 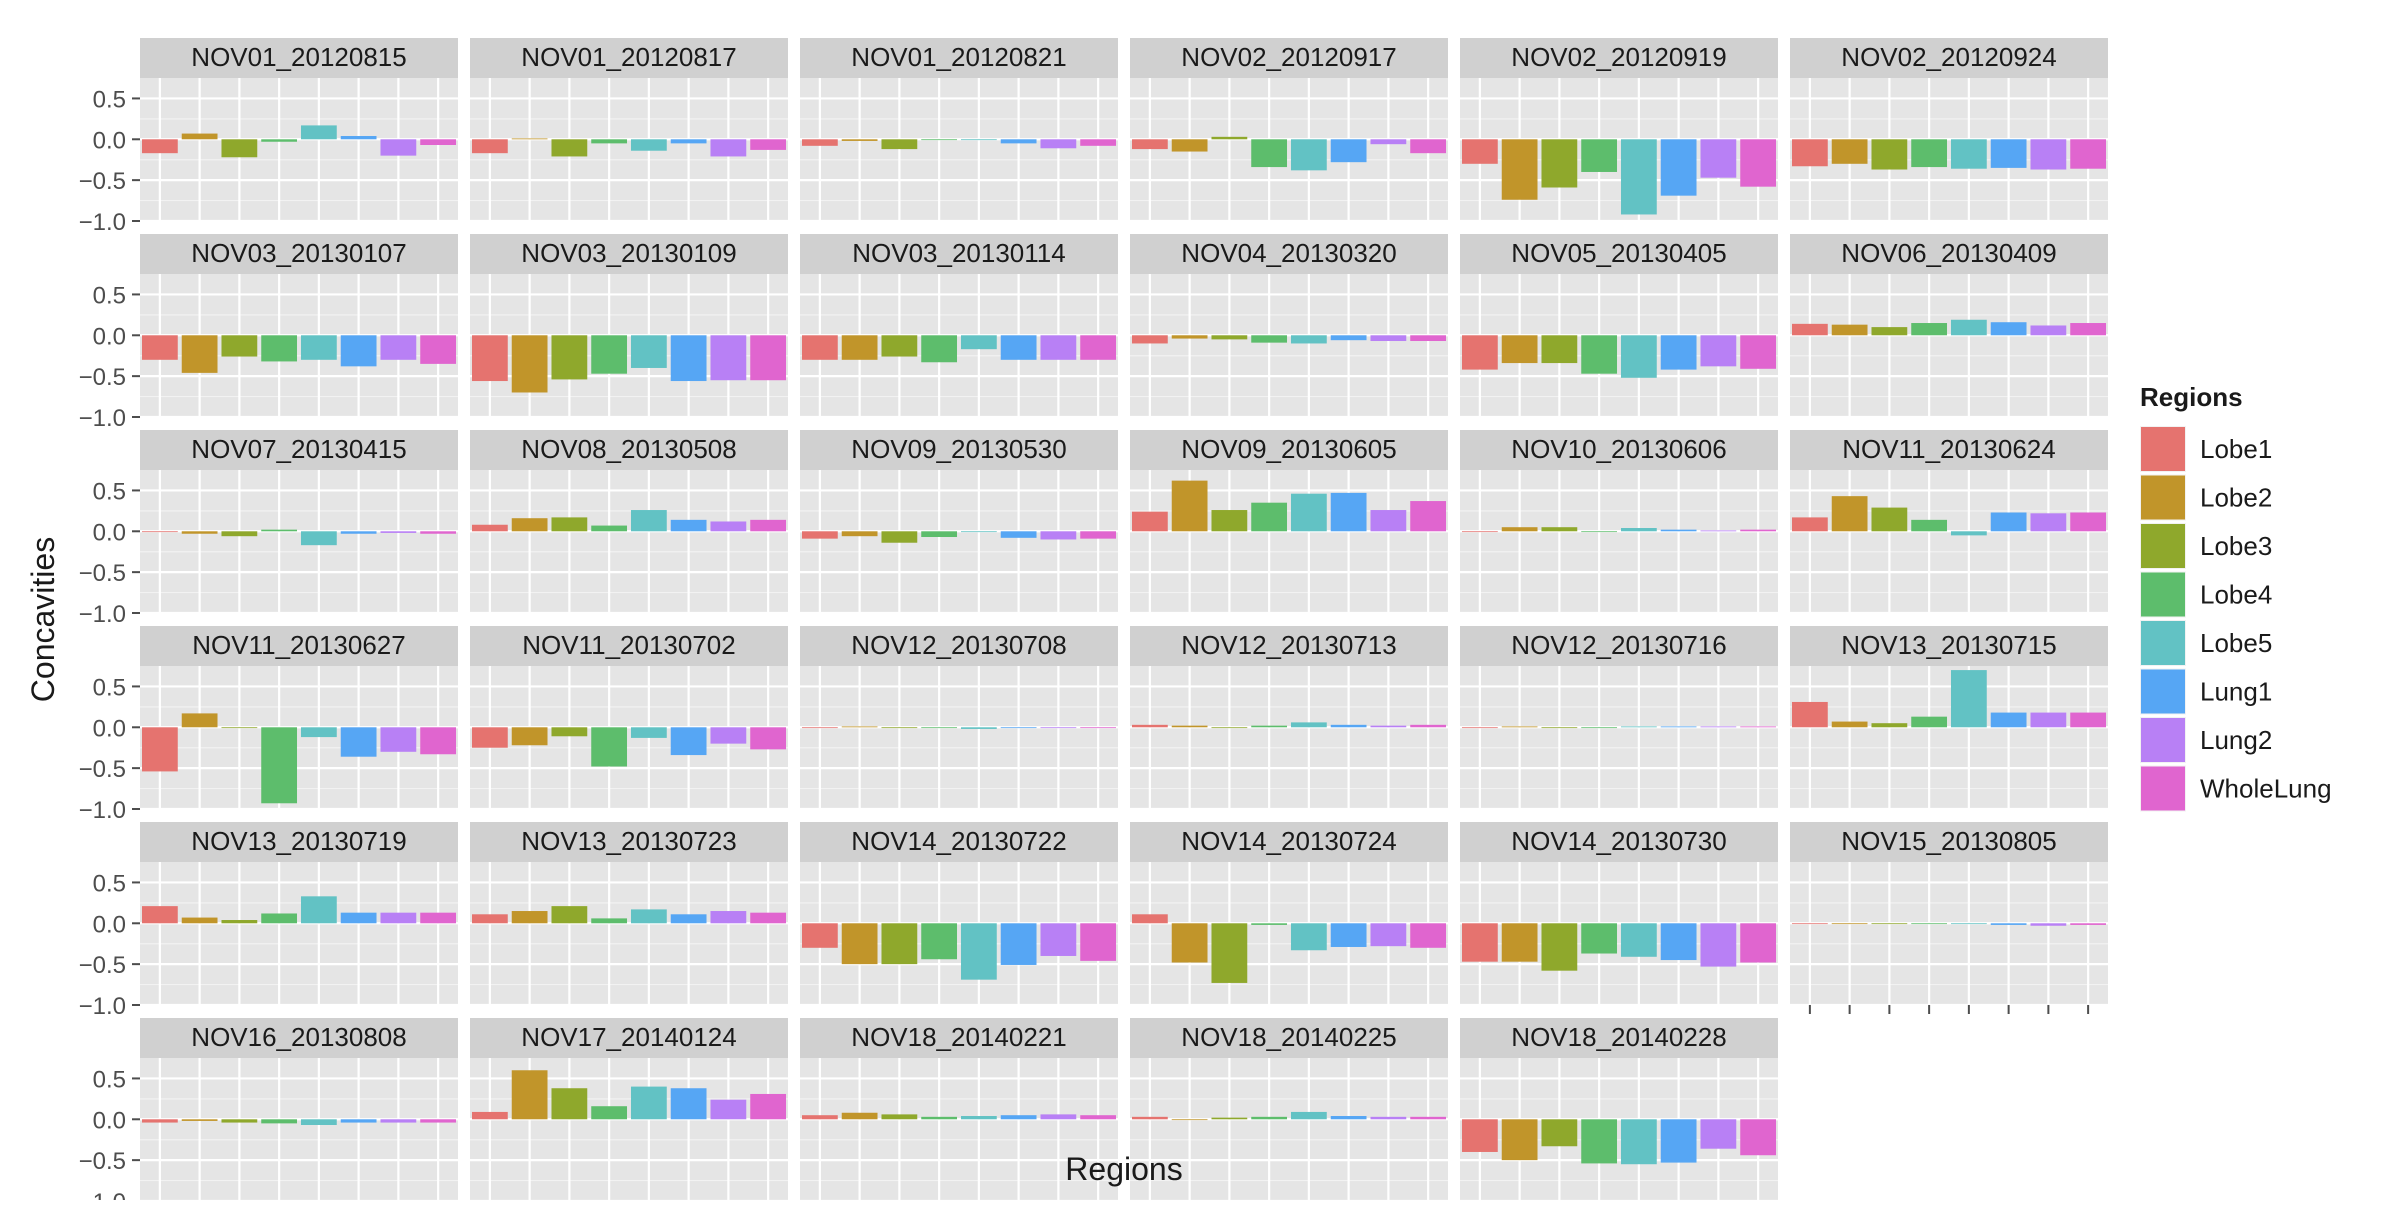 What do you see at coordinates (1349, 512) in the screenshot?
I see `bar-lung1: NOV09_20130605 Lung1: 0.47` at bounding box center [1349, 512].